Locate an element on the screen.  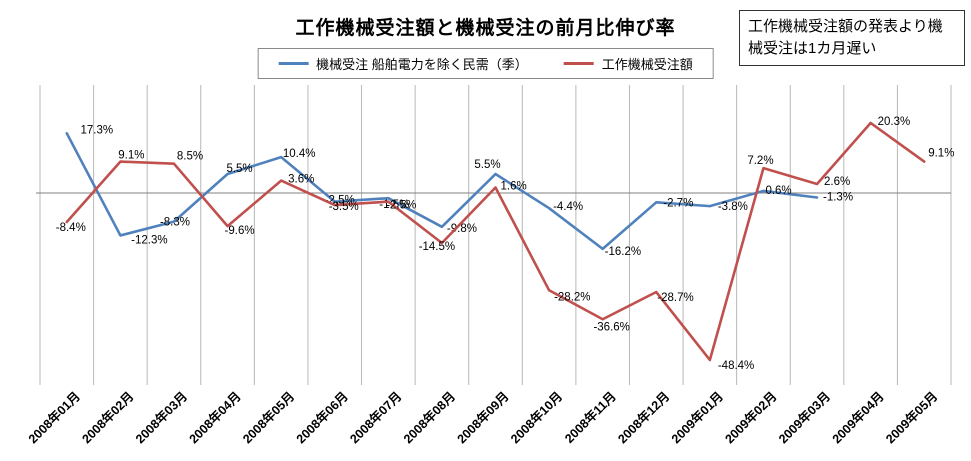
data-label: 7.2% is located at coordinates (760, 161).